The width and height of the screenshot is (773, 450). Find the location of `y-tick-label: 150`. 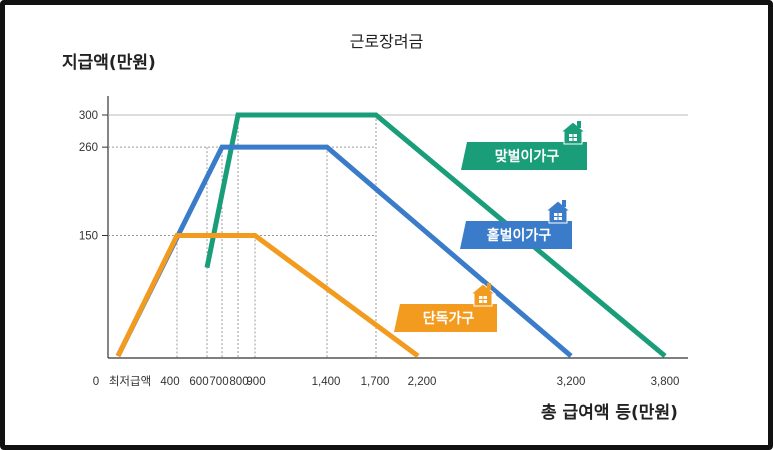

y-tick-label: 150 is located at coordinates (88, 237).